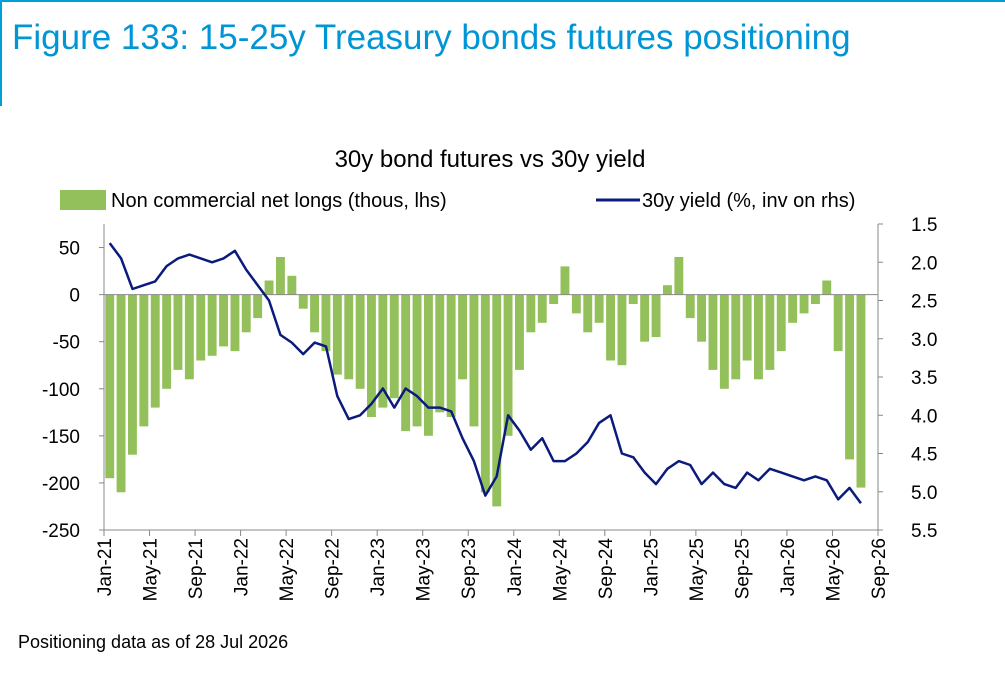 Image resolution: width=1005 pixels, height=678 pixels. What do you see at coordinates (697, 569) in the screenshot?
I see `x-tick-label: May-25` at bounding box center [697, 569].